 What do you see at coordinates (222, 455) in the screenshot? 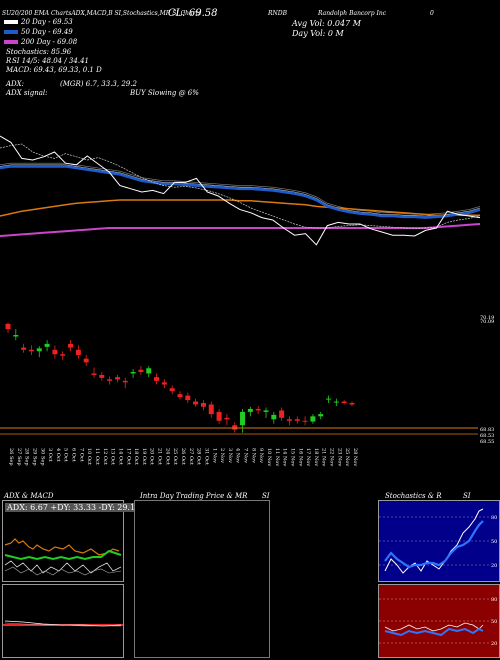
I see `x-tick-label: 2 Nov` at bounding box center [222, 455].